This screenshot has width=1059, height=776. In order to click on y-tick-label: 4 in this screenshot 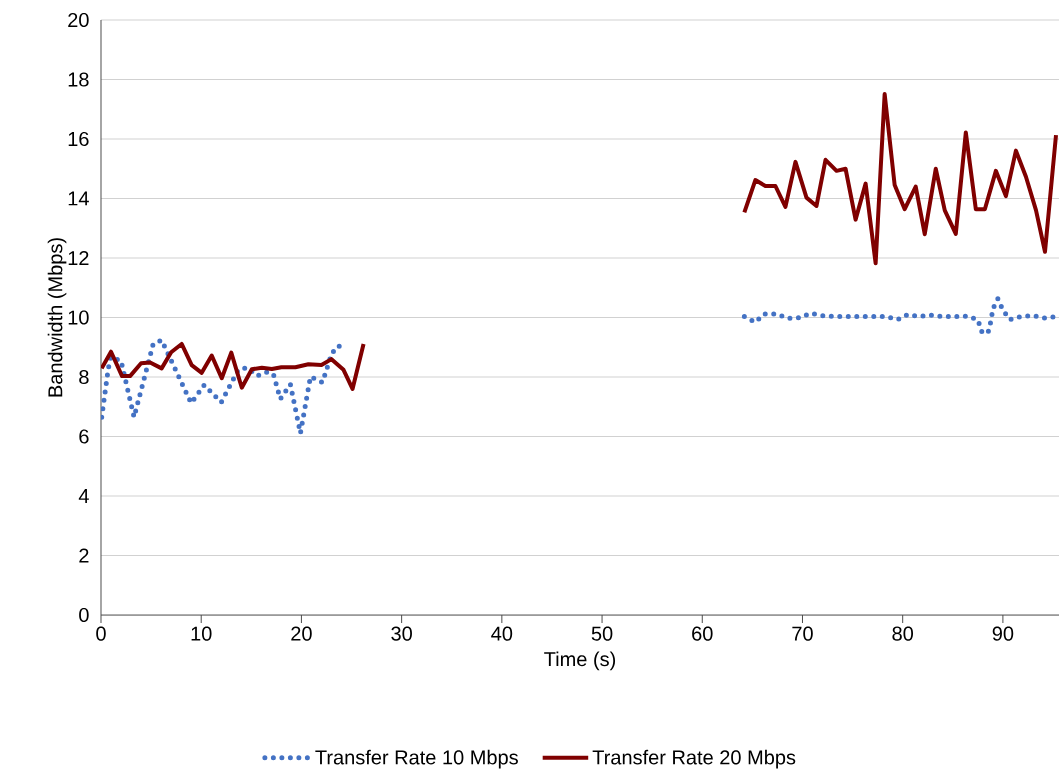, I will do `click(83, 496)`.